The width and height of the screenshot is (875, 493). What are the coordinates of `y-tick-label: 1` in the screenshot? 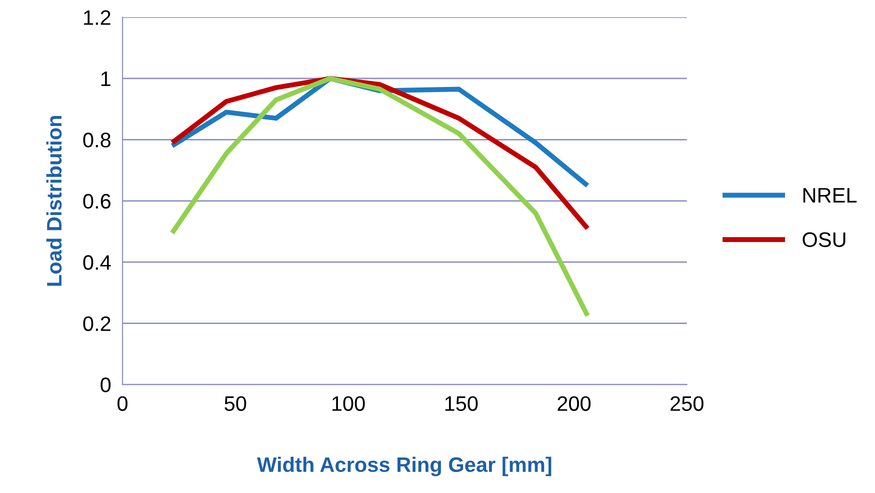 It's located at (105, 79).